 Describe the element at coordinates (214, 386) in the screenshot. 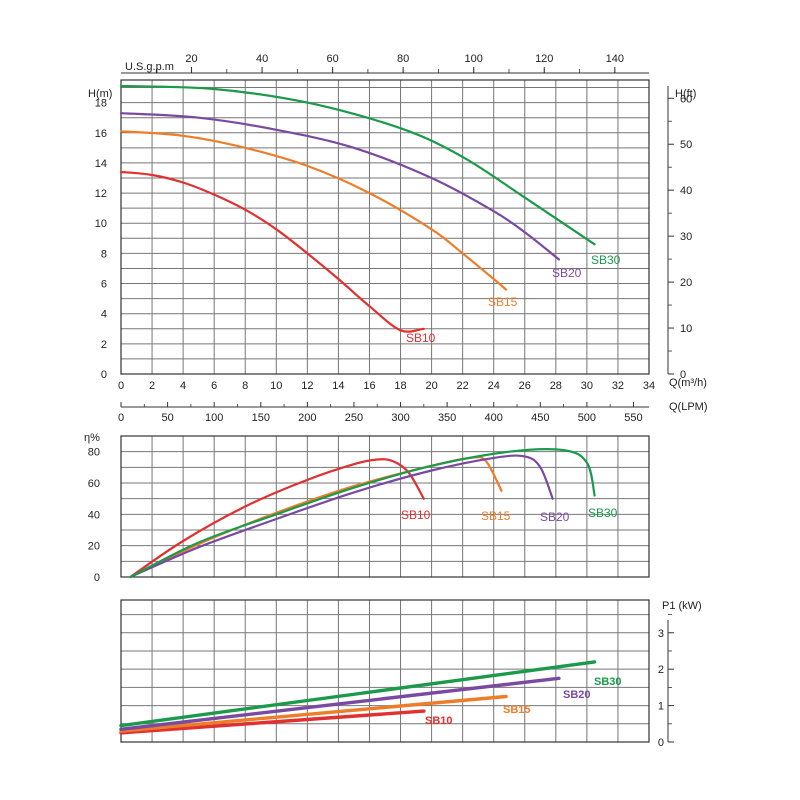

I see `head-x-tick-label: 6` at that location.